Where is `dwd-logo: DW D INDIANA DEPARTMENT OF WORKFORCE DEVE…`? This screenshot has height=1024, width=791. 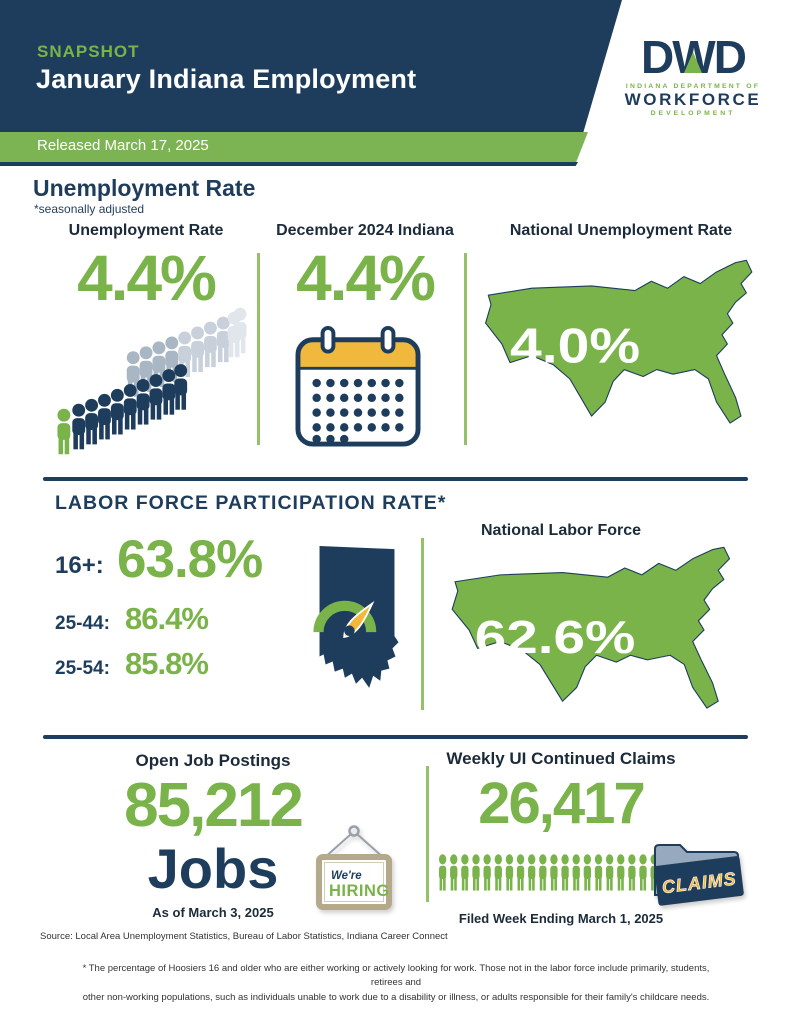 dwd-logo: DW D INDIANA DEPARTMENT OF WORKFORCE DEVE… is located at coordinates (693, 75).